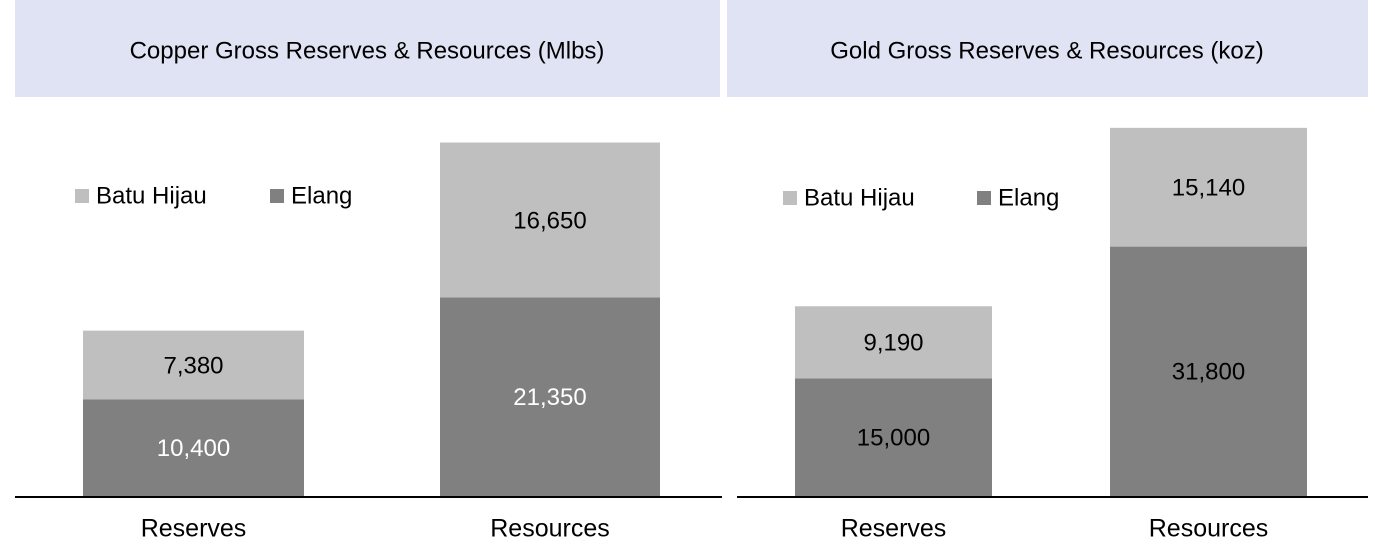  I want to click on chart-title: Gold Gross Reserves & Resources (koz), so click(1046, 50).